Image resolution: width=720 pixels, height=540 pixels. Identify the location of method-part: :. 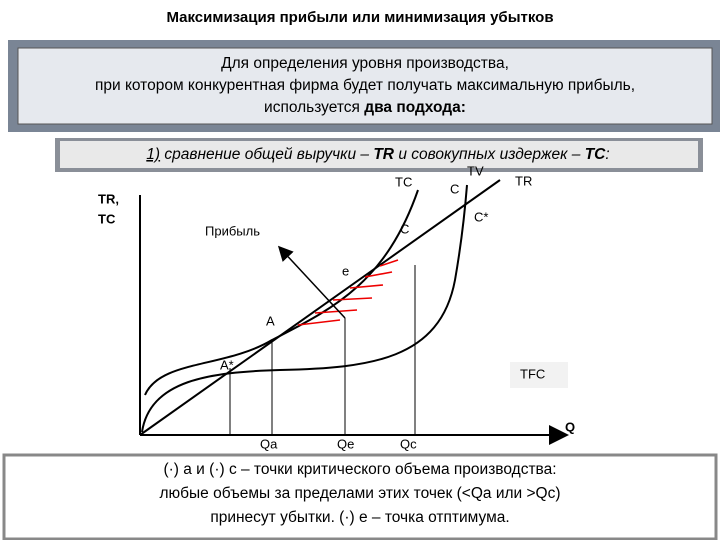
(607, 154).